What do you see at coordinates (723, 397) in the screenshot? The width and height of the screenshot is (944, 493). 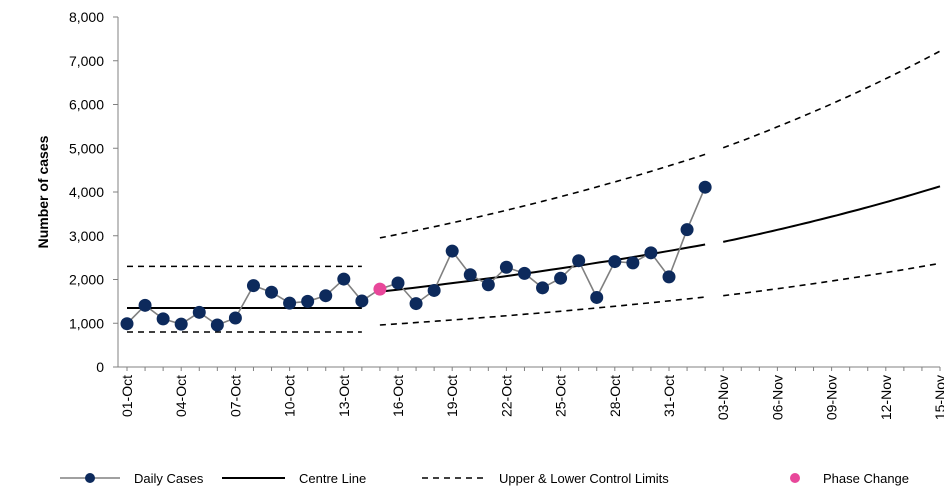 I see `x-tick-label: 03-Nov` at bounding box center [723, 397].